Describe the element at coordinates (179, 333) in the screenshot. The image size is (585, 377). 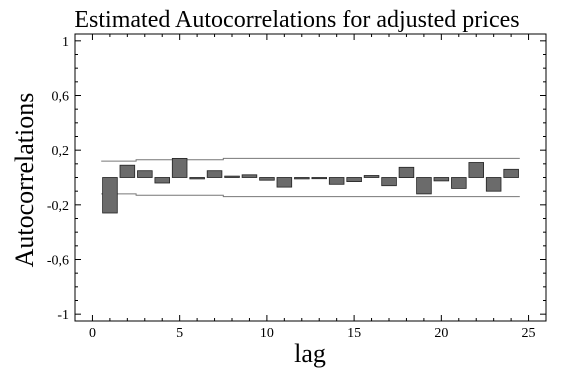
I see `x-tick-label: 5` at that location.